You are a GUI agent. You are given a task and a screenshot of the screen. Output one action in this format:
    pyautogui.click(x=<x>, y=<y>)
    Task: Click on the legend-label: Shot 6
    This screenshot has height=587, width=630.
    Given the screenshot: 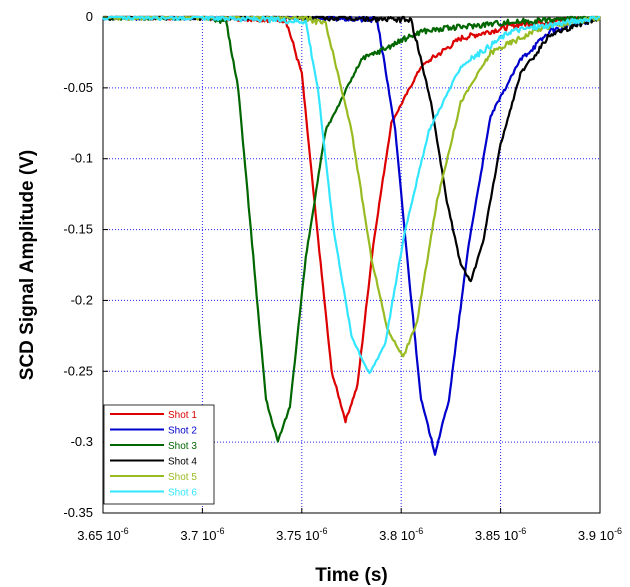 What is the action you would take?
    pyautogui.click(x=182, y=493)
    